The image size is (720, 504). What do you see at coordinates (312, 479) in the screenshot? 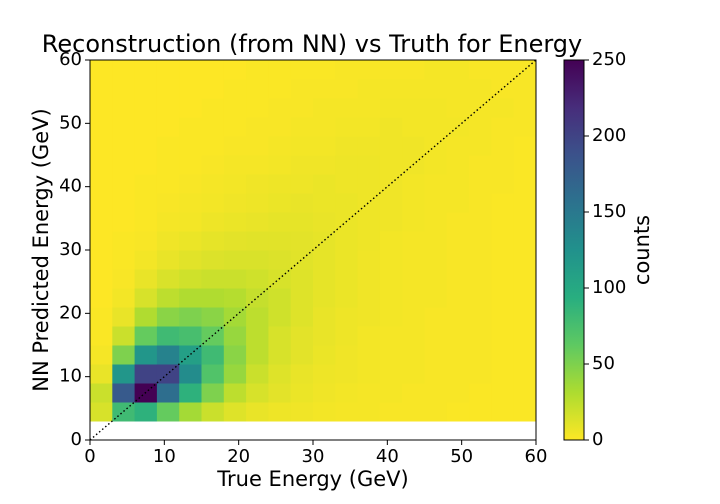
I see `x-axis-label: True Energy (GeV)` at bounding box center [312, 479].